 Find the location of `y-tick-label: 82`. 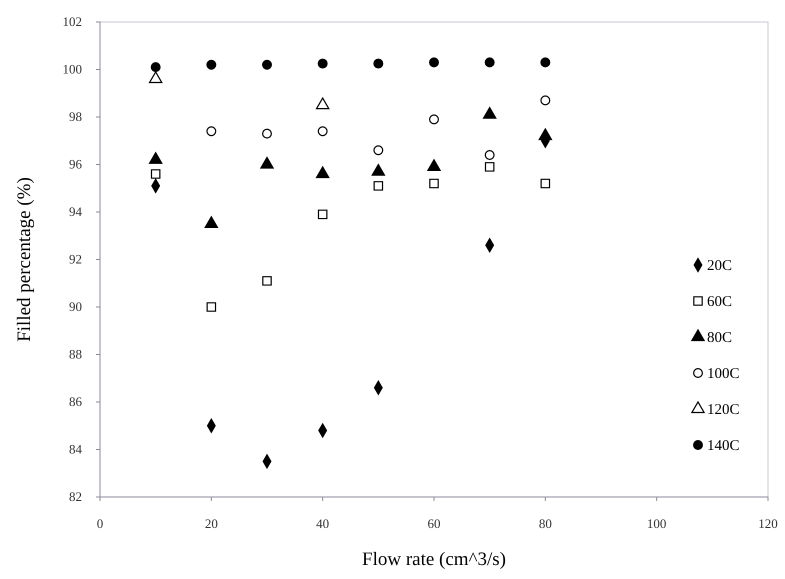

y-tick-label: 82 is located at coordinates (75, 496).